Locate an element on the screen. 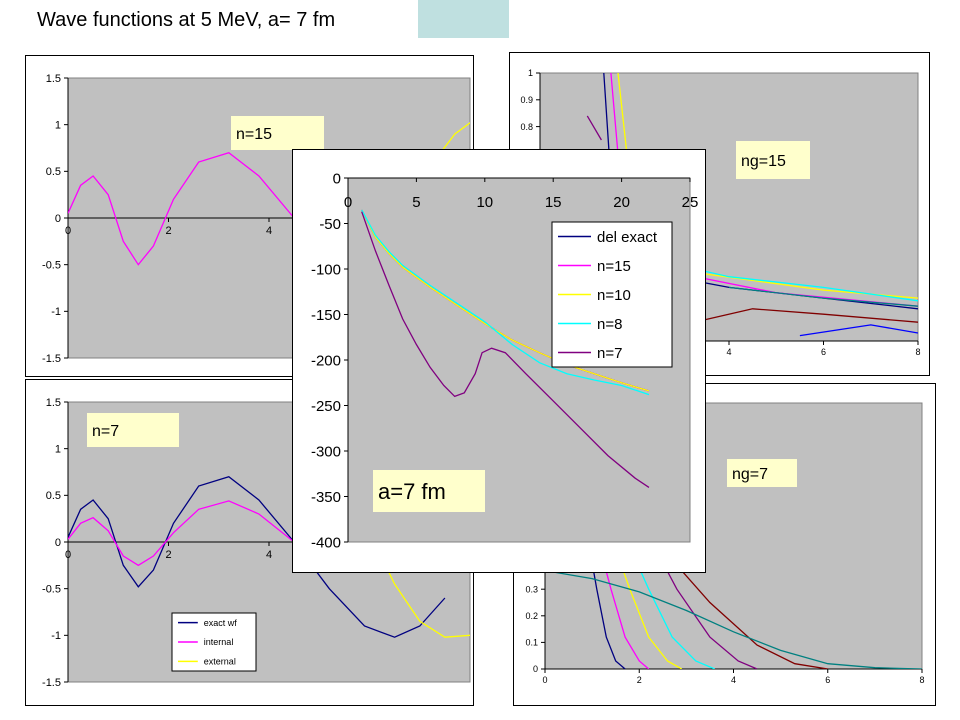 The width and height of the screenshot is (960, 720). y-tick-label: -400 is located at coordinates (326, 542).